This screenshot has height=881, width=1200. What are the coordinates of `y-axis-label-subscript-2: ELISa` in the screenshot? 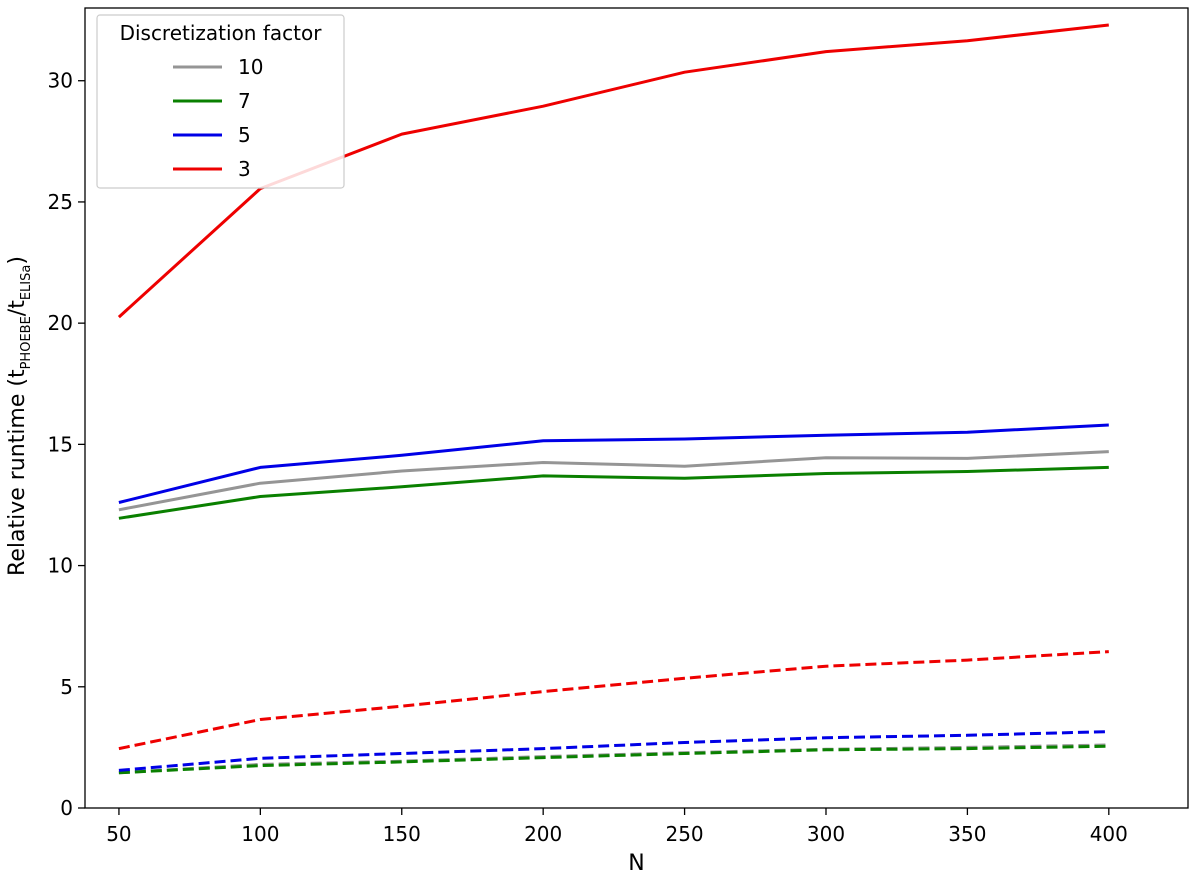 It's located at (26, 283).